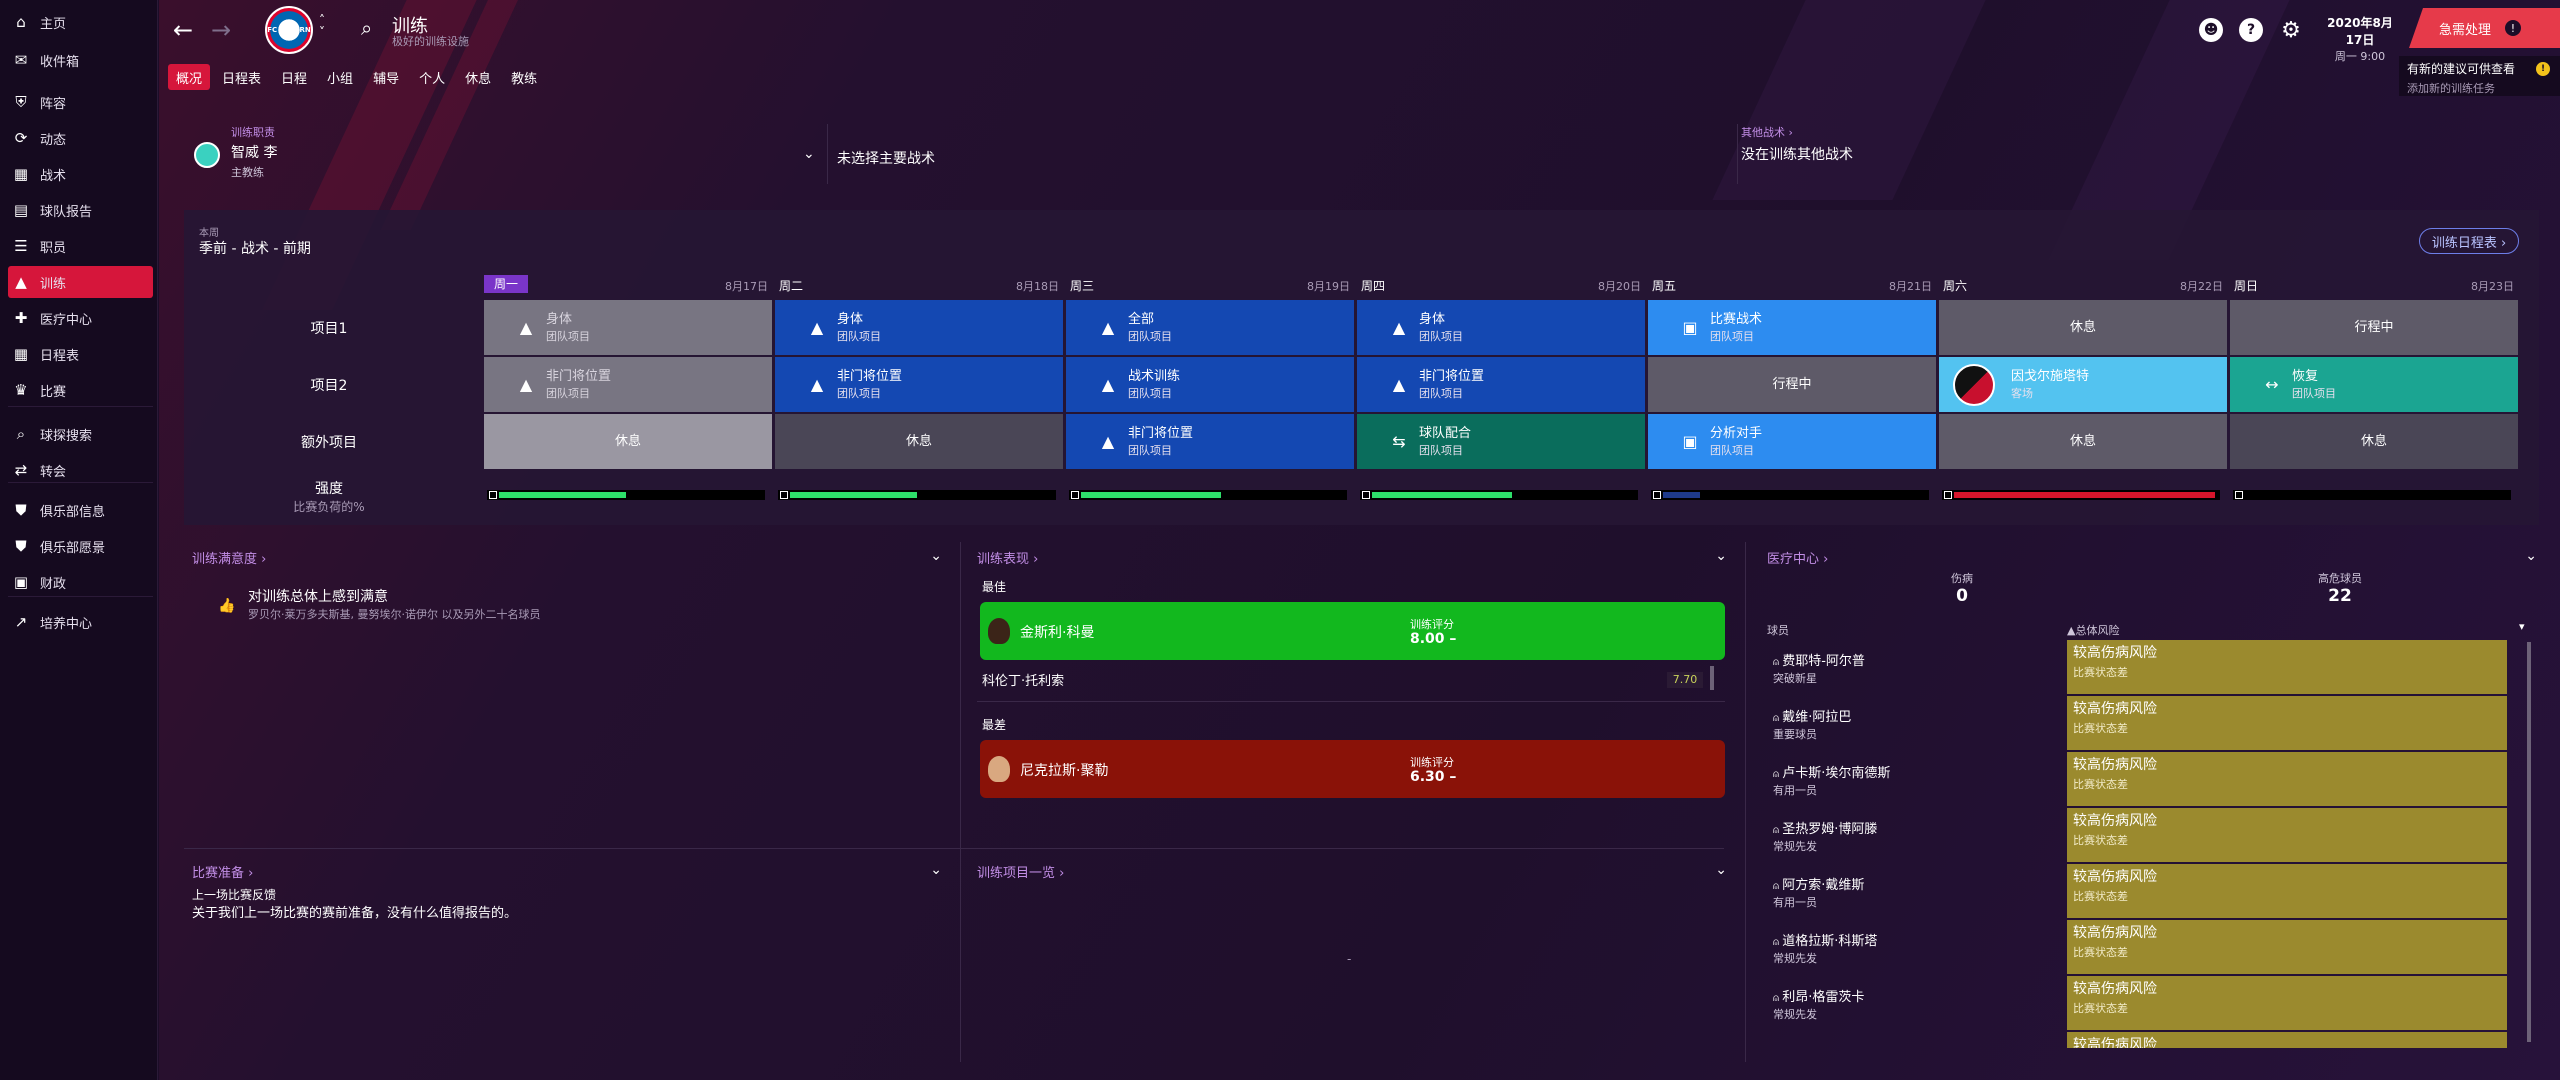 This screenshot has height=1080, width=2560. Describe the element at coordinates (80, 210) in the screenshot. I see `sidebar-item: ▤ 球队报告` at that location.